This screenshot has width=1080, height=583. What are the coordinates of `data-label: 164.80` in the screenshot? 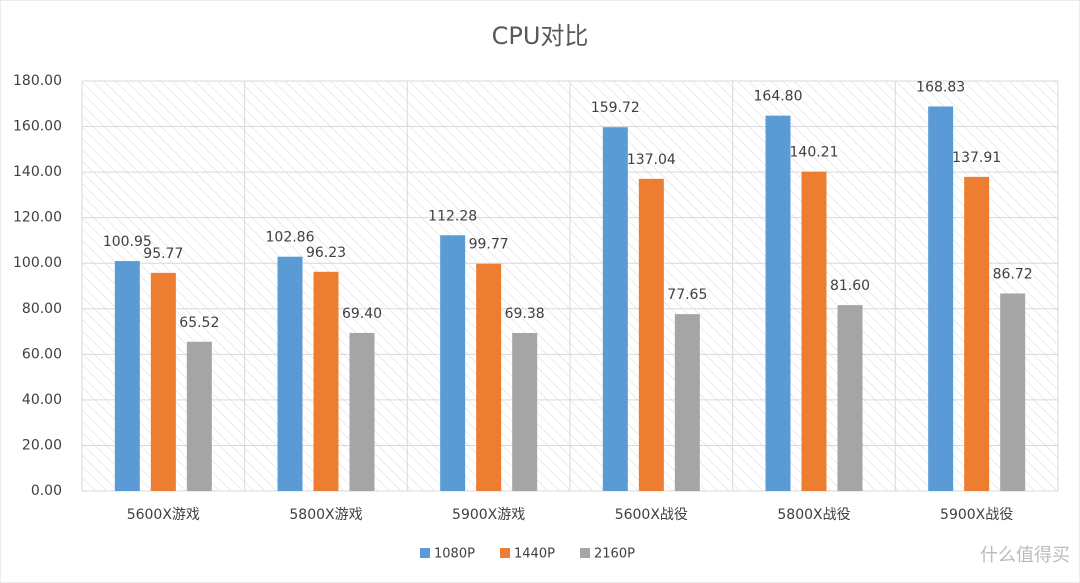 It's located at (778, 97).